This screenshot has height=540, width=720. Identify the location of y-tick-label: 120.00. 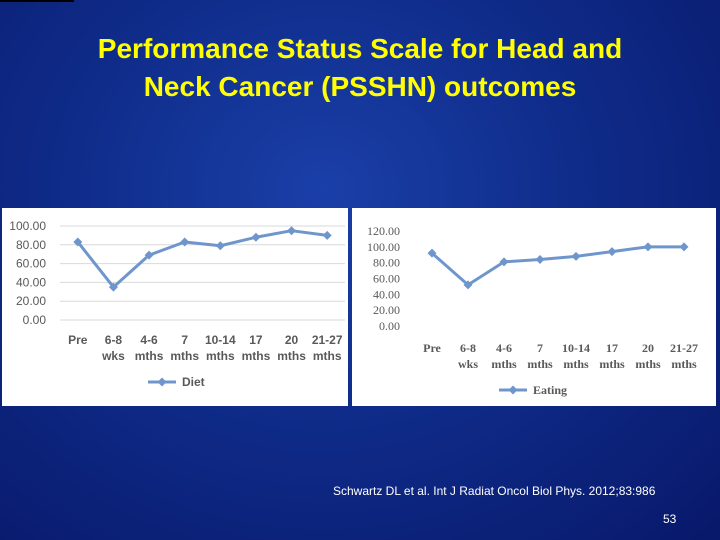
(383, 231).